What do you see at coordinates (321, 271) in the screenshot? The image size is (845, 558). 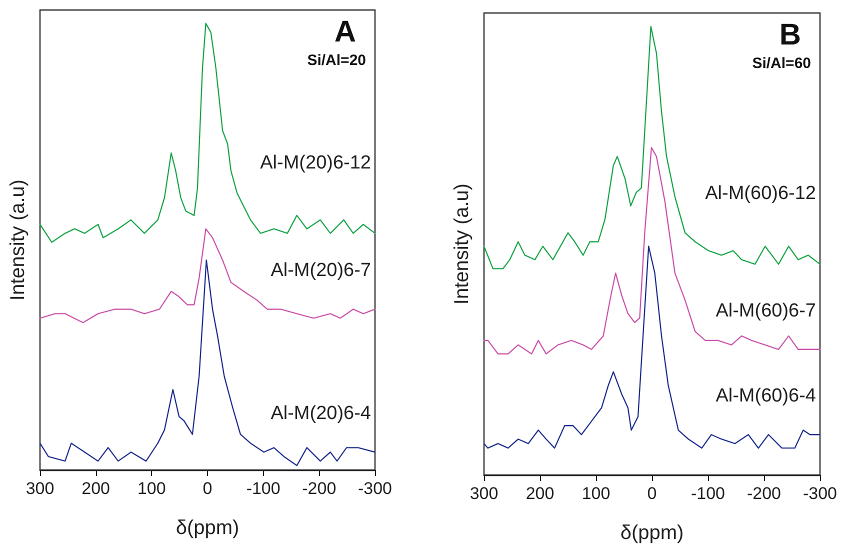 I see `series-label: Al-M(20)6-7` at bounding box center [321, 271].